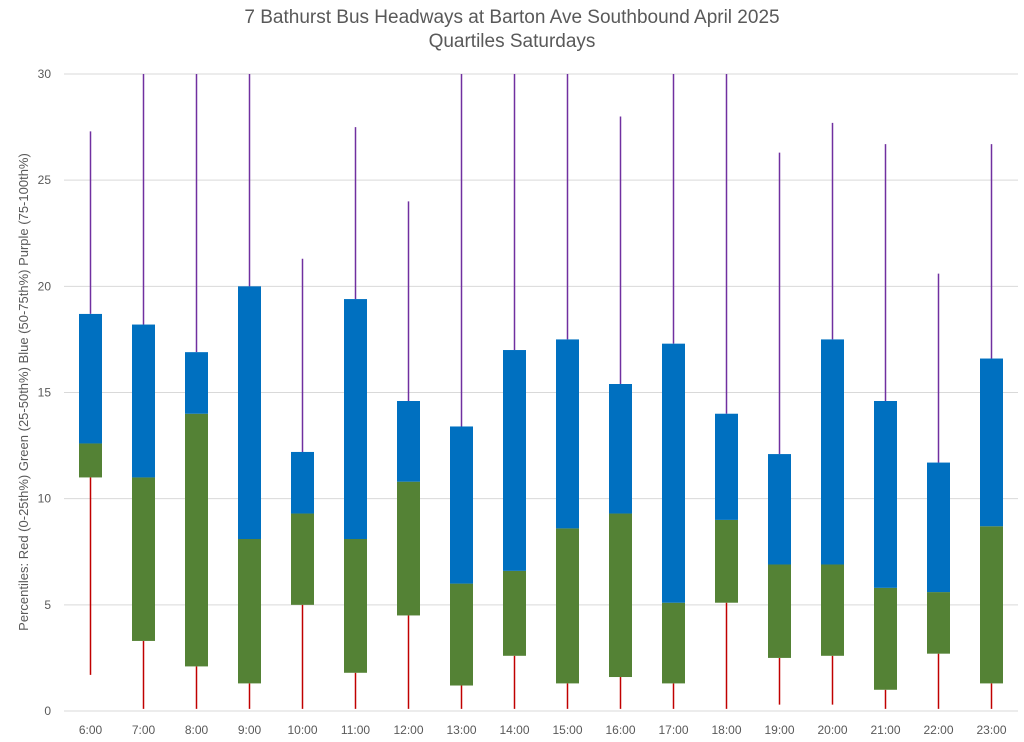 The width and height of the screenshot is (1024, 742). I want to click on x-tick-label: 19:00, so click(779, 730).